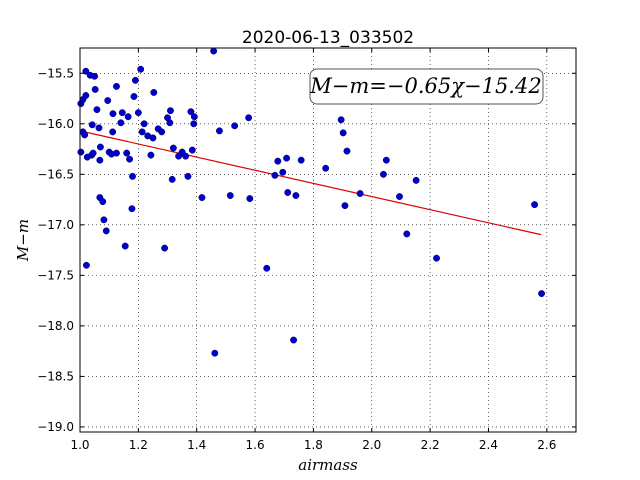 This screenshot has width=640, height=480. I want to click on x-tick-label: 1.0, so click(79, 445).